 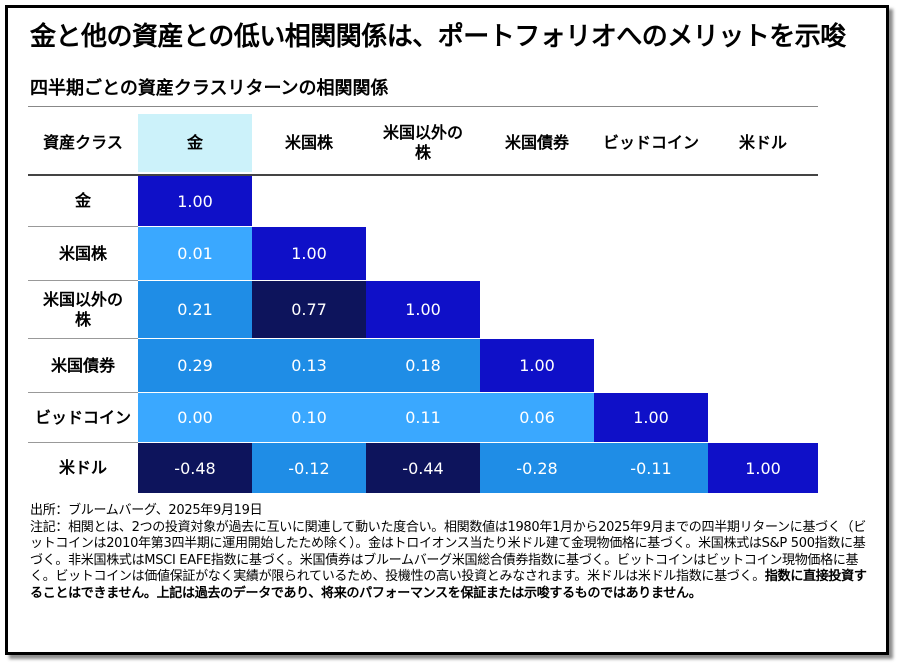 I want to click on cell-usd-nonus: -0.44, so click(x=423, y=468).